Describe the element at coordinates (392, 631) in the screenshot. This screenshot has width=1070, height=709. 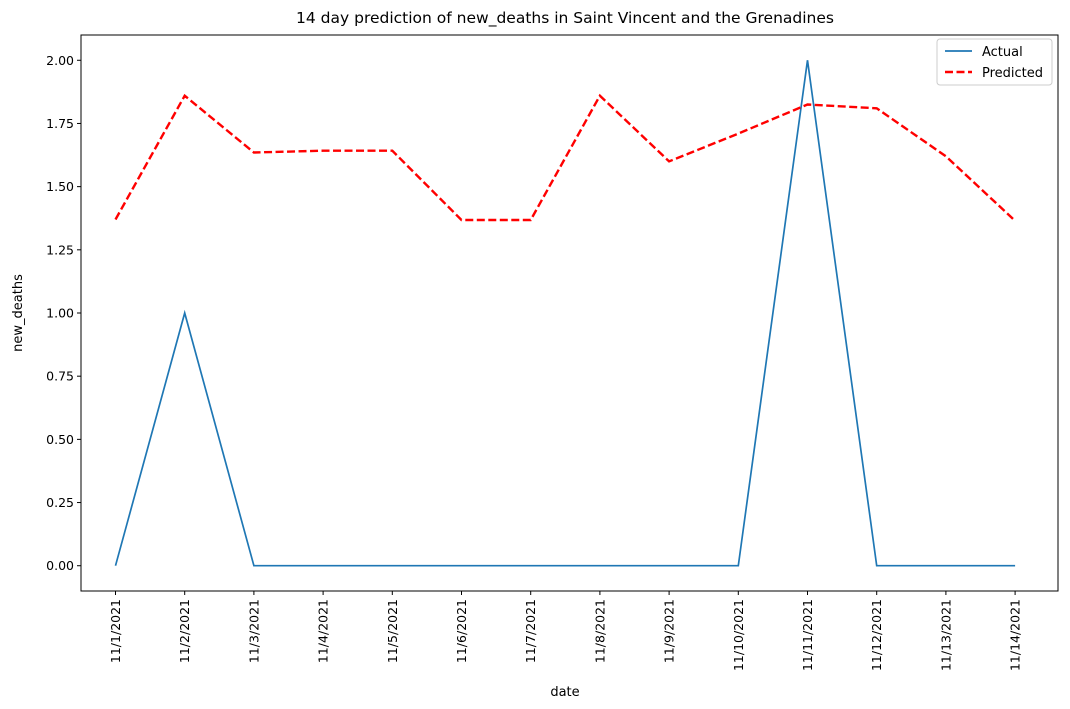
I see `x-tick-label: 11/5/2021` at that location.